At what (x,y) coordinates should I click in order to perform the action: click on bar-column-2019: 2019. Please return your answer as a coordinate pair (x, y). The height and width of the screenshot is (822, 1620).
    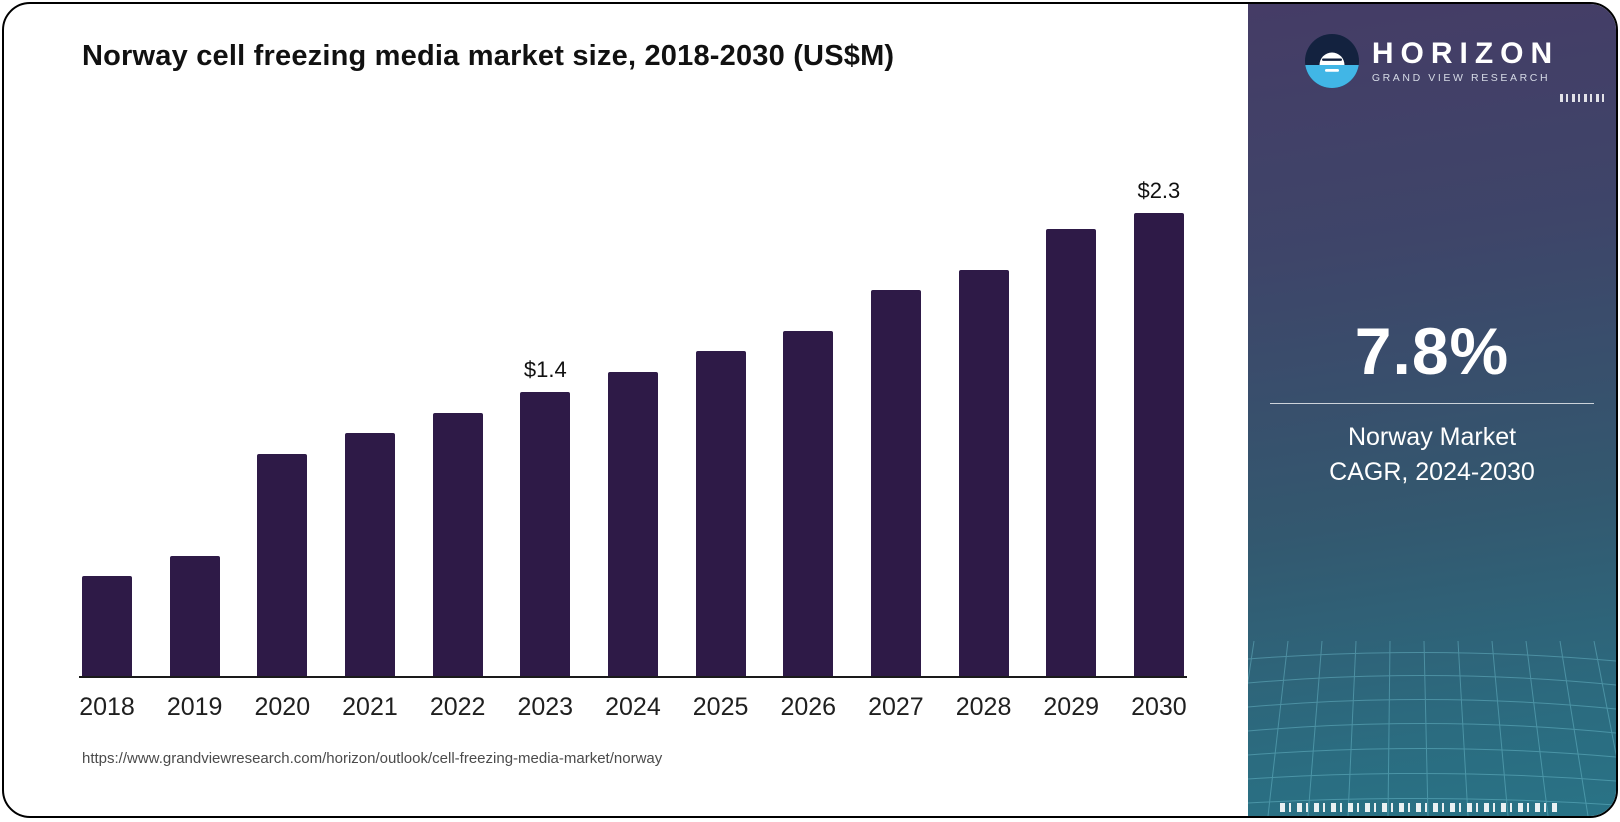
    Looking at the image, I should click on (194, 451).